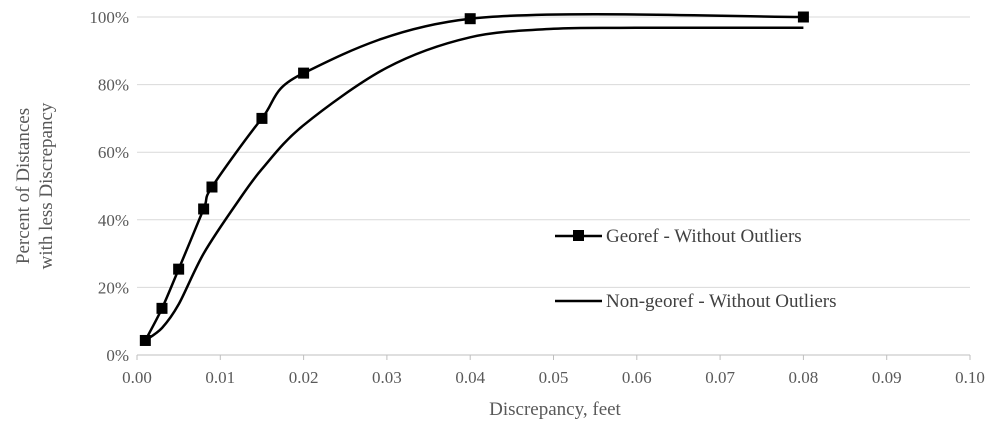  What do you see at coordinates (387, 377) in the screenshot?
I see `x-tick-label: 0.03` at bounding box center [387, 377].